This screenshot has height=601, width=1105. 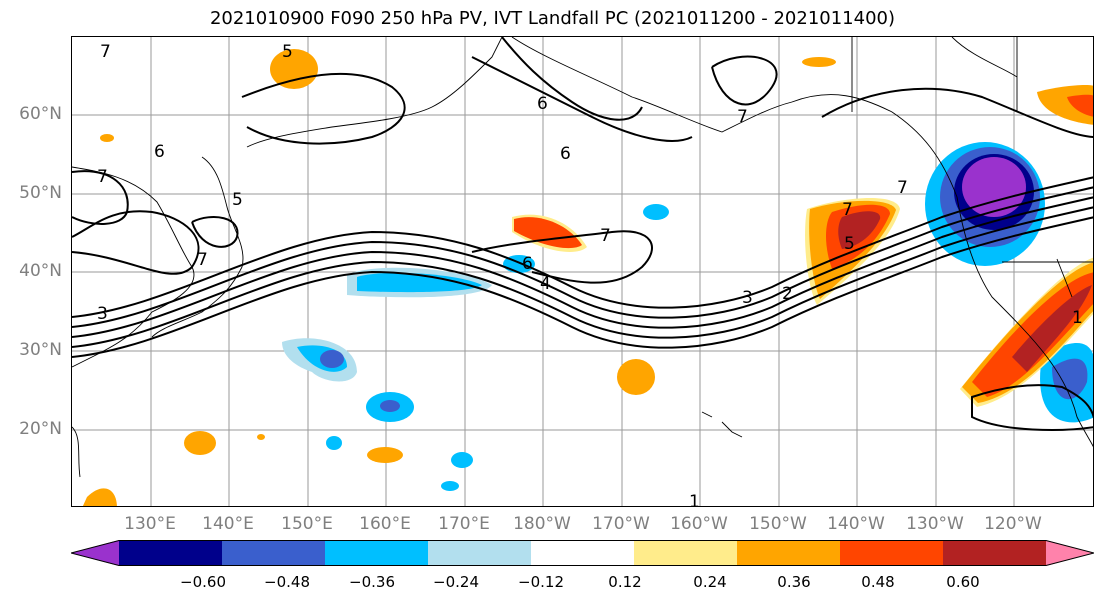 I want to click on colorbar-tick: −0.12, so click(x=541, y=582).